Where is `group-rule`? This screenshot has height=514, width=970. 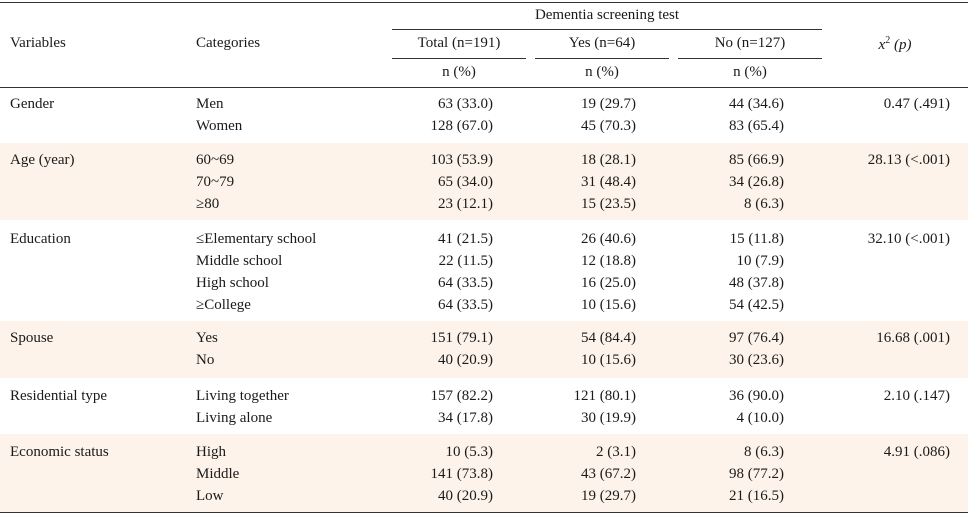 group-rule is located at coordinates (607, 29).